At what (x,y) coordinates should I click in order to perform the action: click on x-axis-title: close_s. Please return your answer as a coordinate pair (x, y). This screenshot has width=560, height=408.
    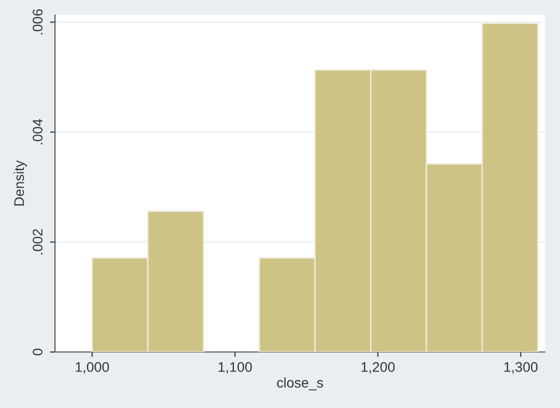
    Looking at the image, I should click on (300, 383).